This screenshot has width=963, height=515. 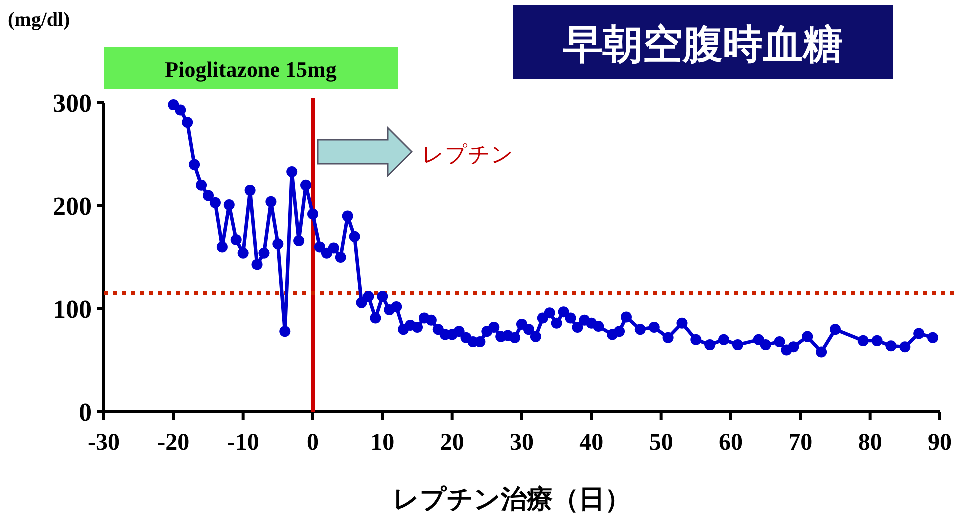 I want to click on x-tick-label: 50, so click(x=661, y=443).